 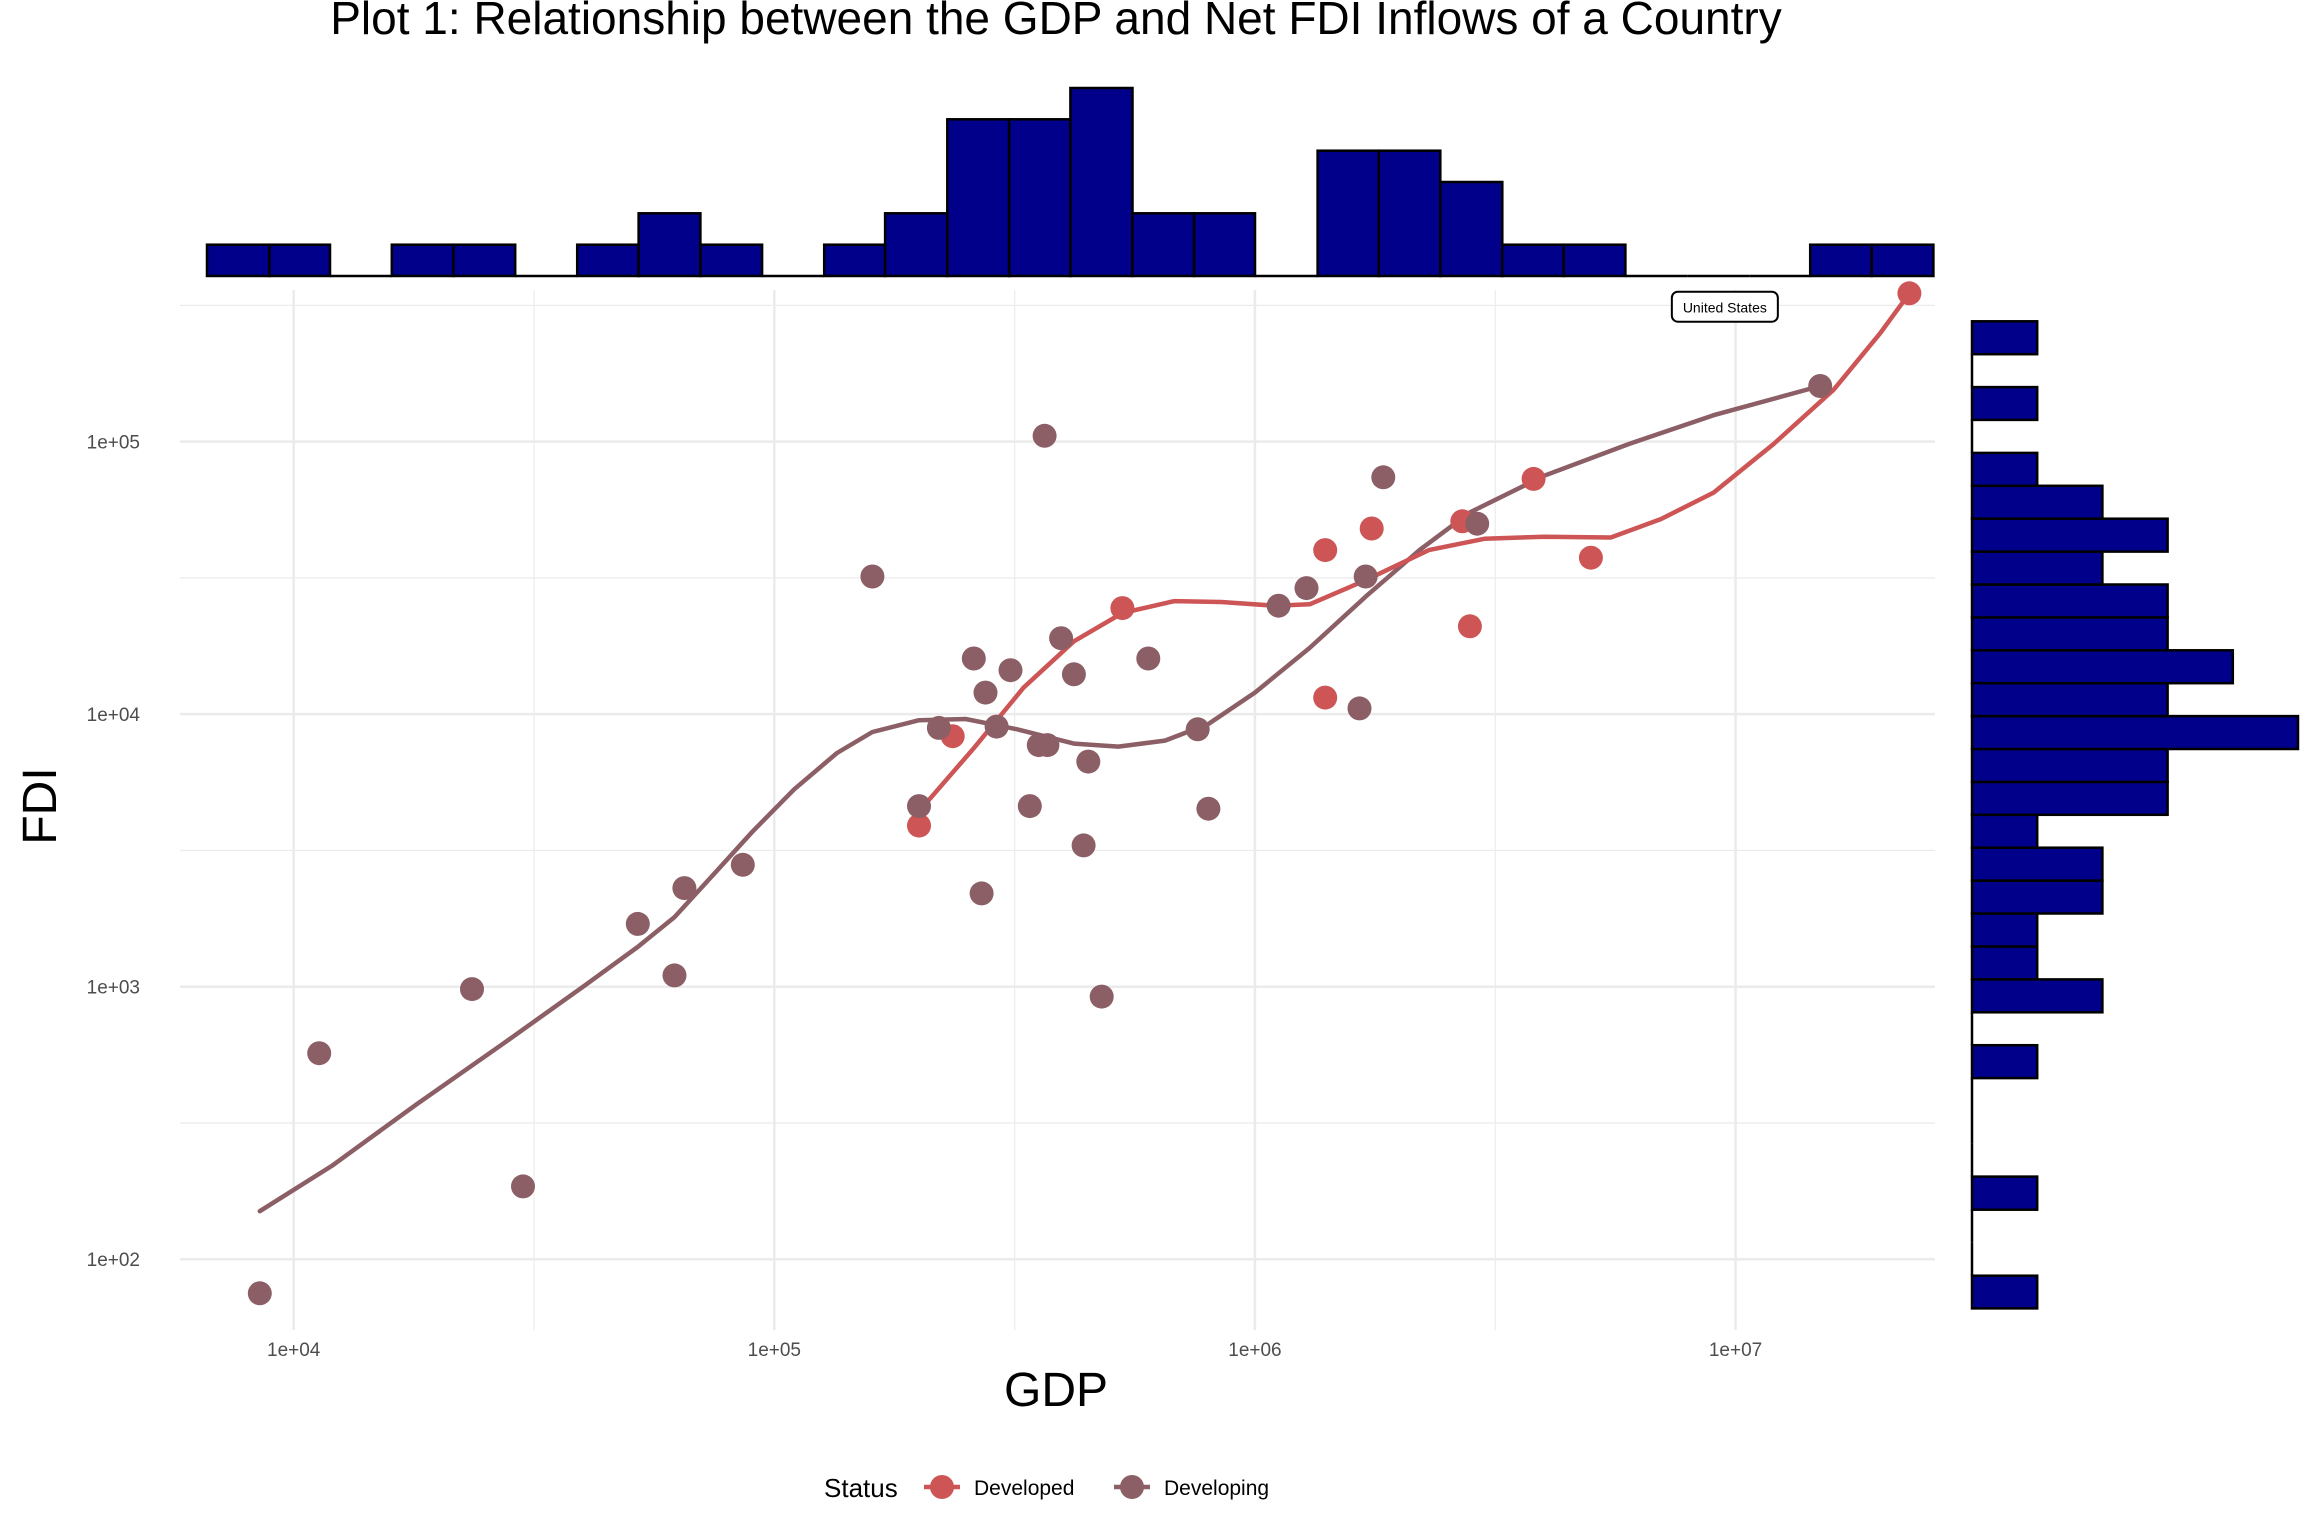 I want to click on x-axis-label: GDP, so click(x=1056, y=1390).